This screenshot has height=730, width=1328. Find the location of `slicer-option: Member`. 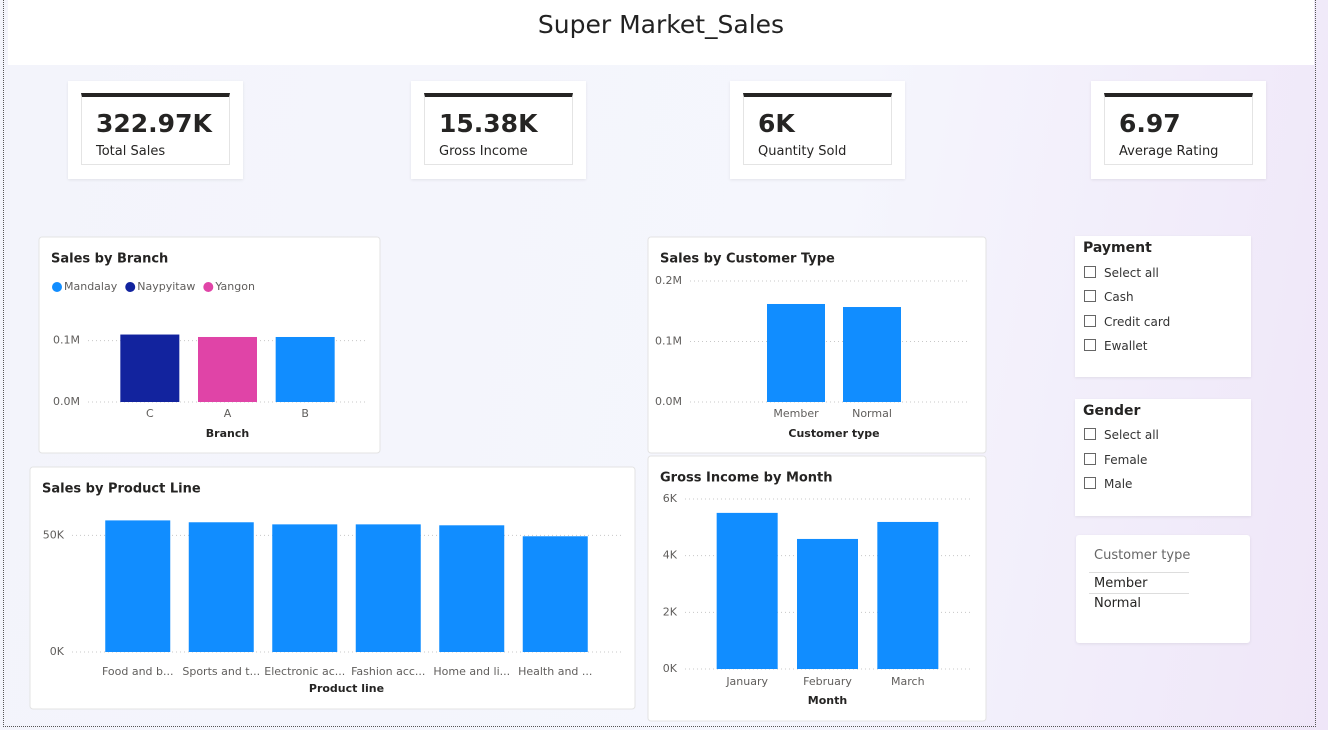

slicer-option: Member is located at coordinates (1121, 583).